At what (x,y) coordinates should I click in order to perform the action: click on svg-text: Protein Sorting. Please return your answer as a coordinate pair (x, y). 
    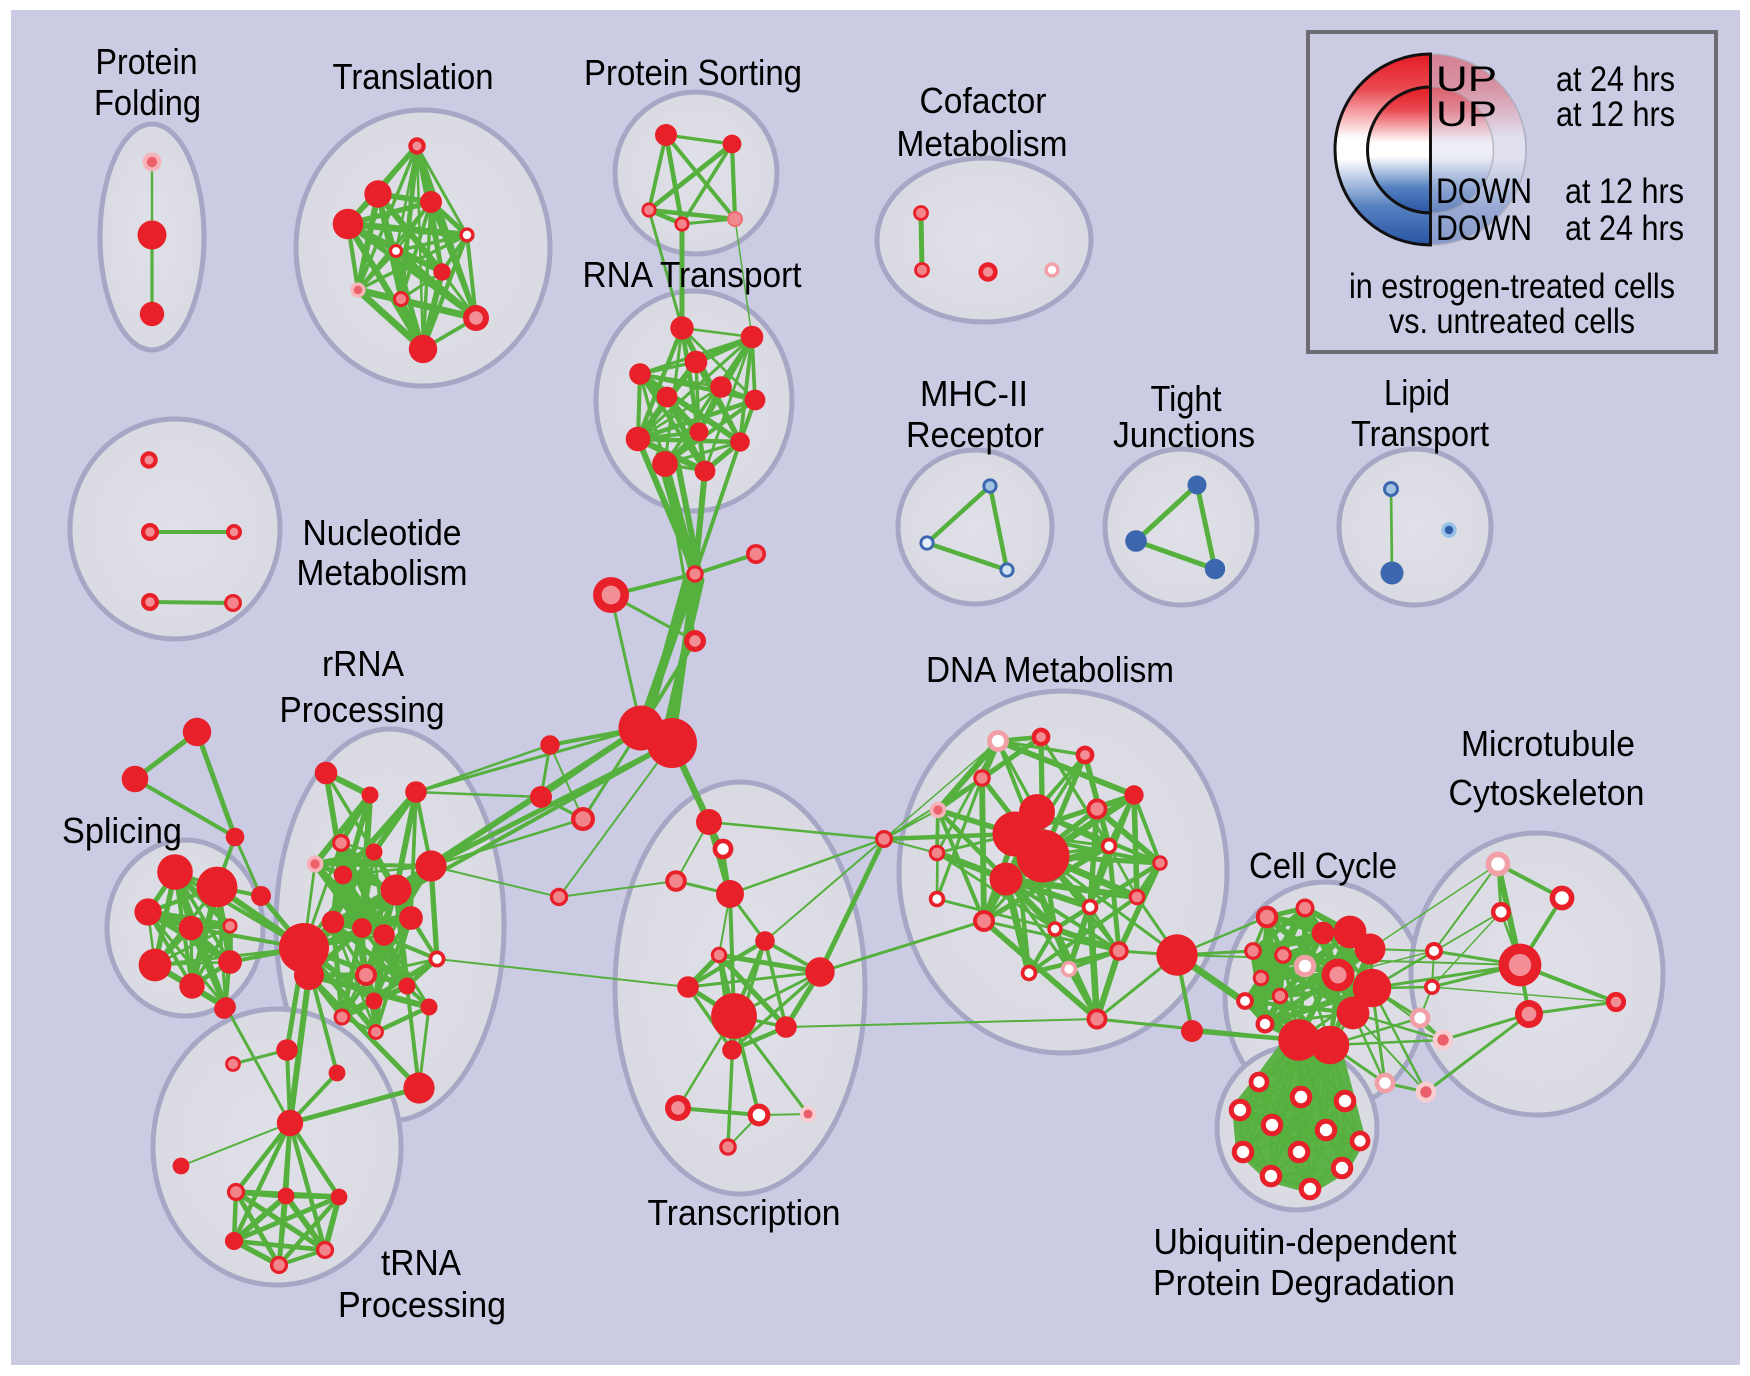
    Looking at the image, I should click on (693, 72).